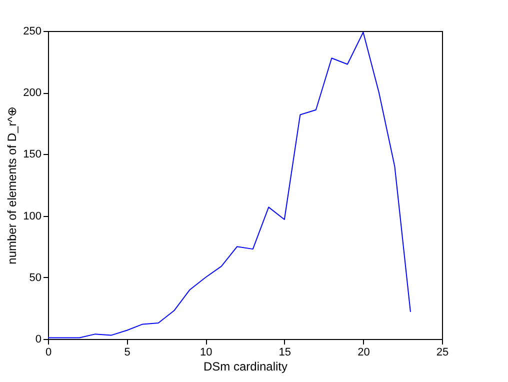 The height and width of the screenshot is (382, 508). Describe the element at coordinates (364, 352) in the screenshot. I see `x-tick-label: 20` at that location.